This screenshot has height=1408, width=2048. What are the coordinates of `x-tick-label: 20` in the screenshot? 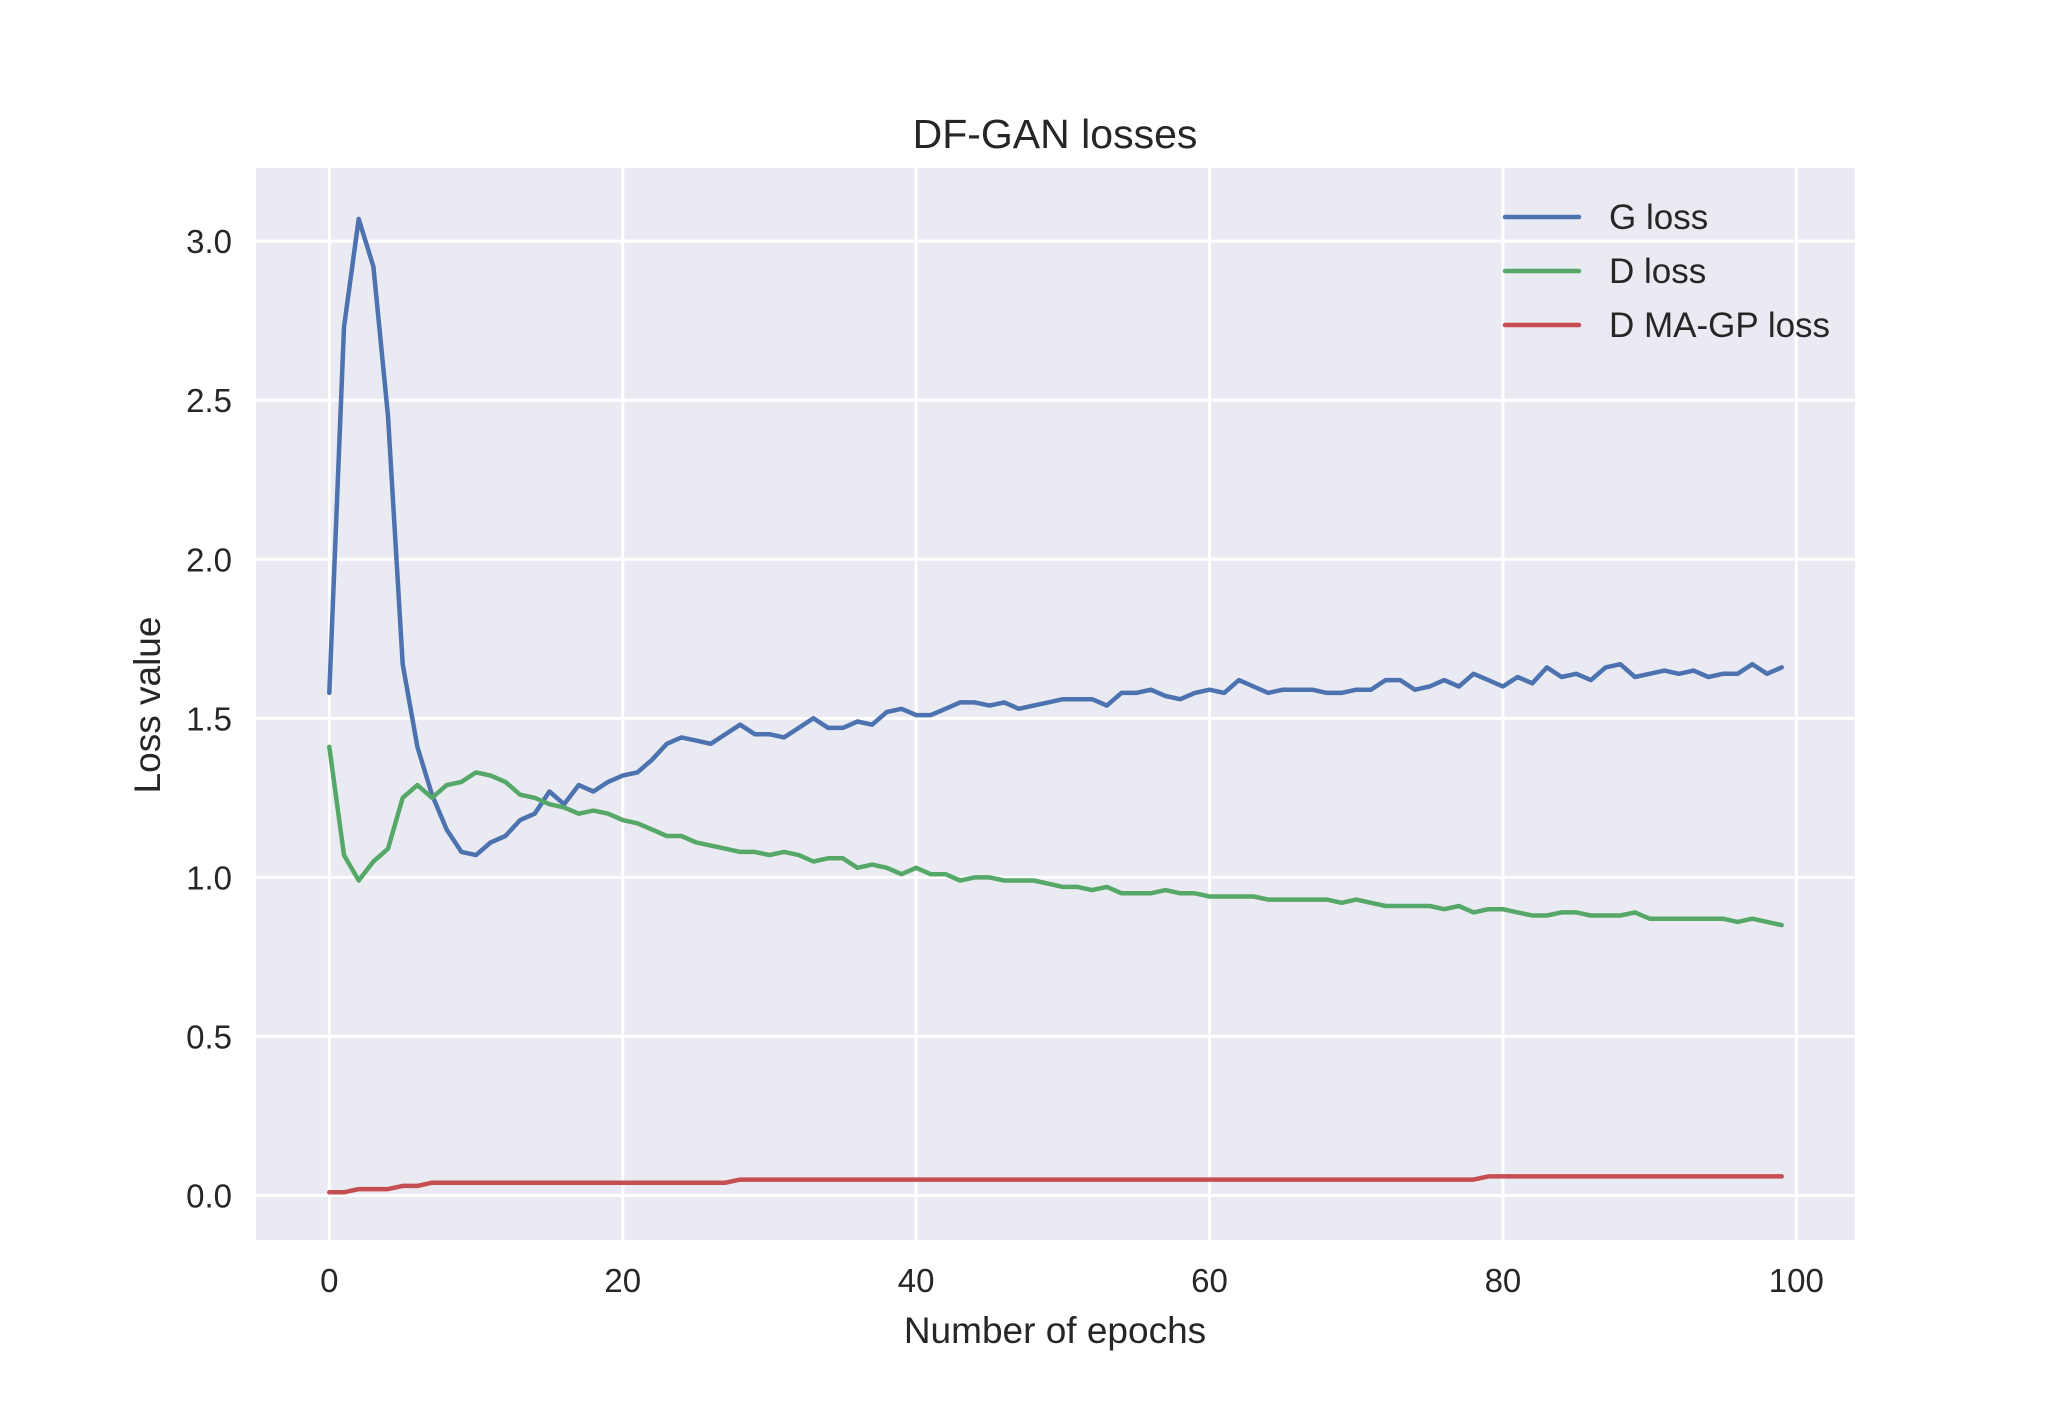 It's located at (622, 1280).